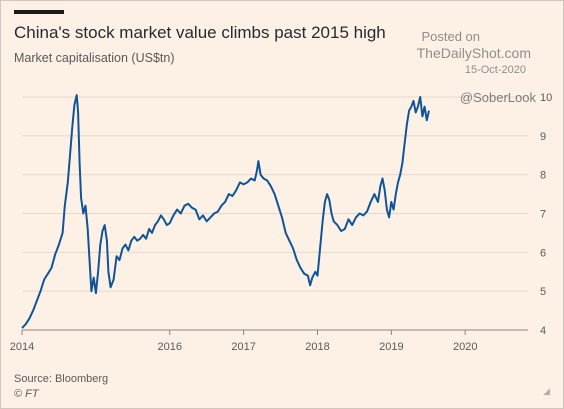  I want to click on watermark-site: TheDailyShot.com, so click(473, 53).